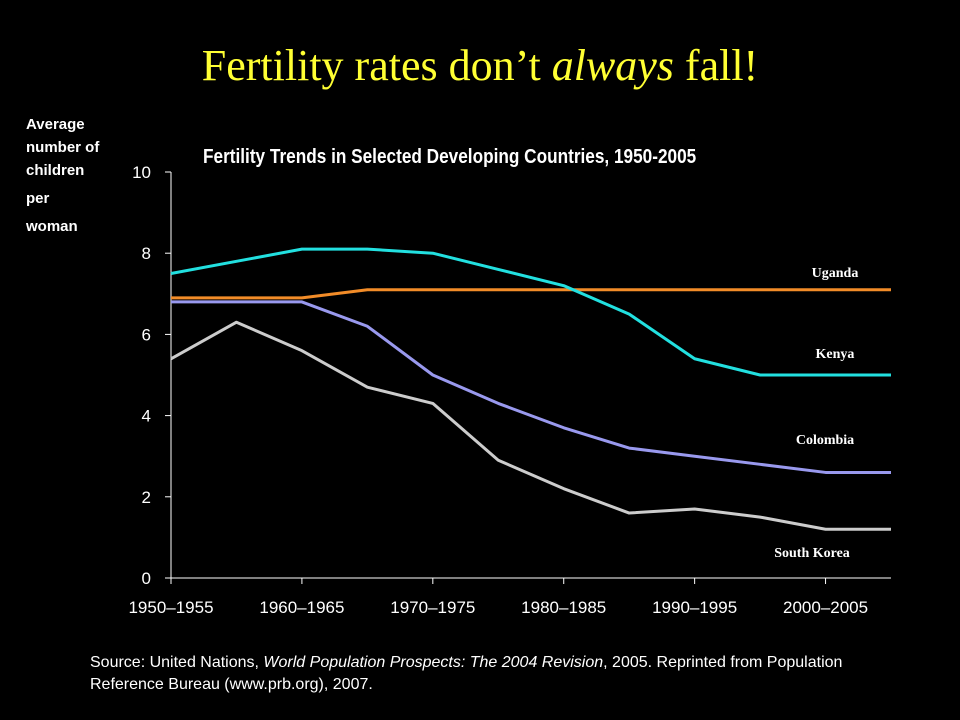 This screenshot has width=960, height=720. I want to click on series-line-kenya, so click(530, 312).